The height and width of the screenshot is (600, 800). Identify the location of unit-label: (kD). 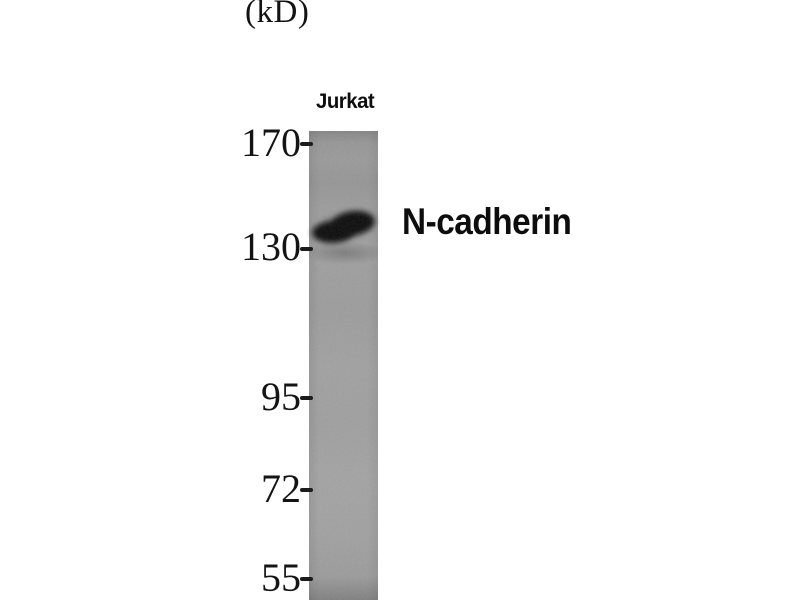
(277, 15).